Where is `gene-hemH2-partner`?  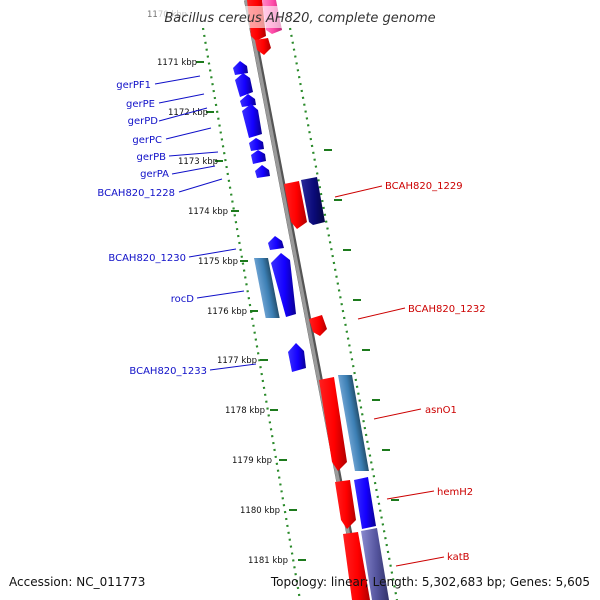
gene-hemH2-partner is located at coordinates (365, 503).